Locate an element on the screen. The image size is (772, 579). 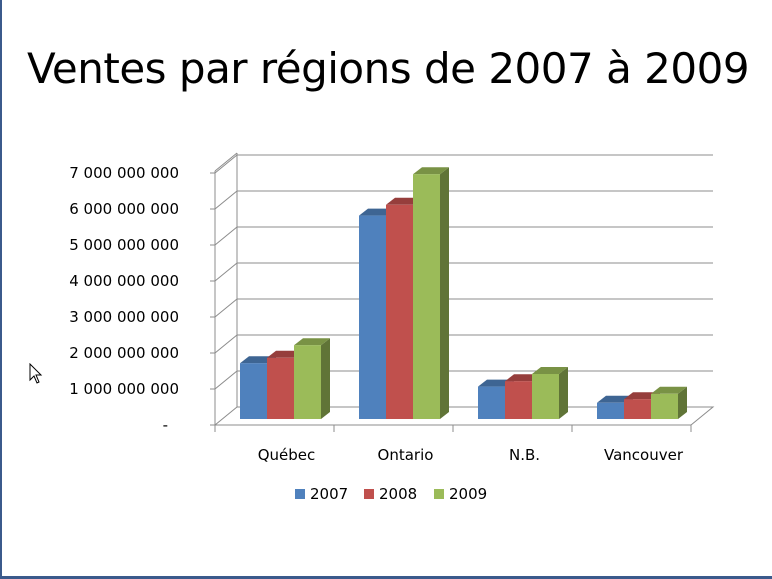
legend-label-2008: 2008 is located at coordinates (398, 494).